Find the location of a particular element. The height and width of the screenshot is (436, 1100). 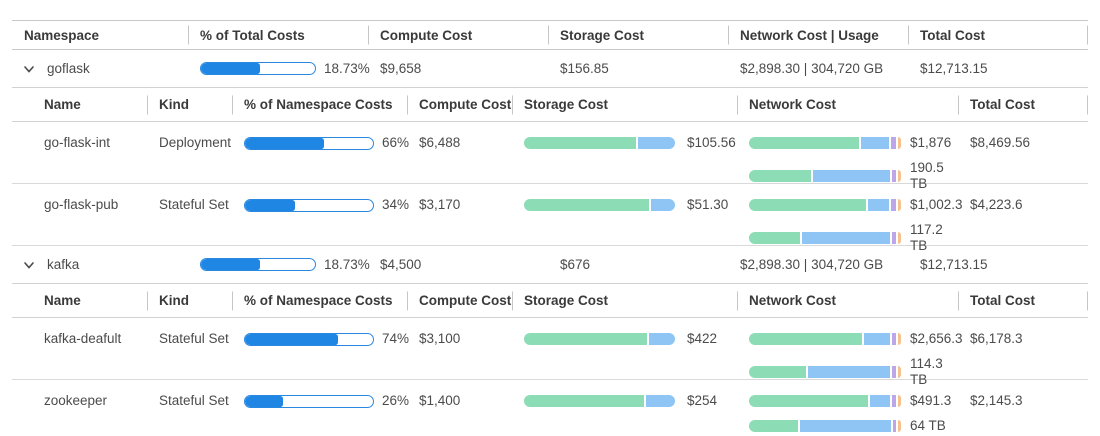

compute-cost-value: $3,100 is located at coordinates (440, 338).